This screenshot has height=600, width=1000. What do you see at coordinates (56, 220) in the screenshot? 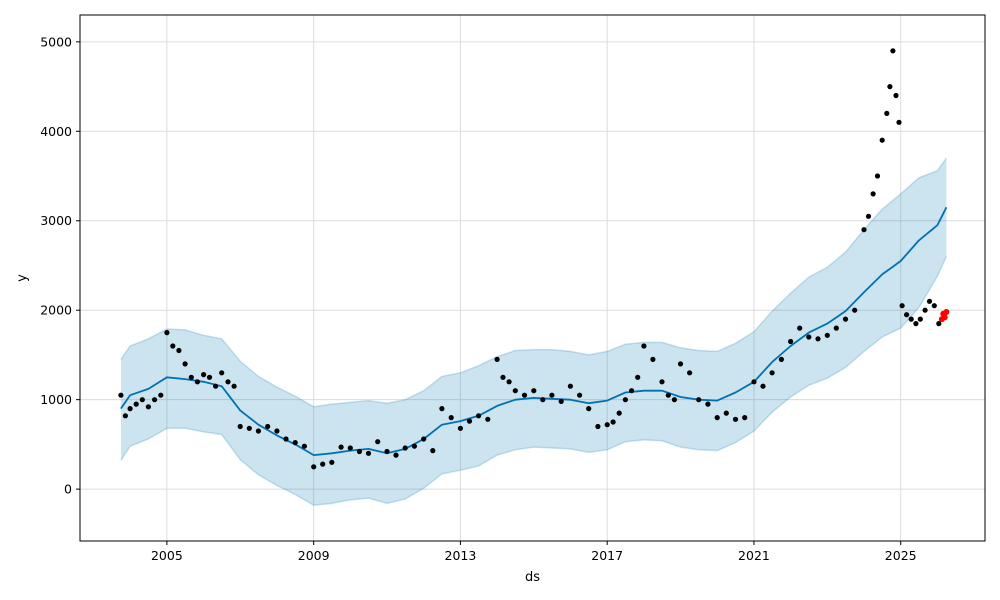
I see `y-tick-label: 3000` at bounding box center [56, 220].